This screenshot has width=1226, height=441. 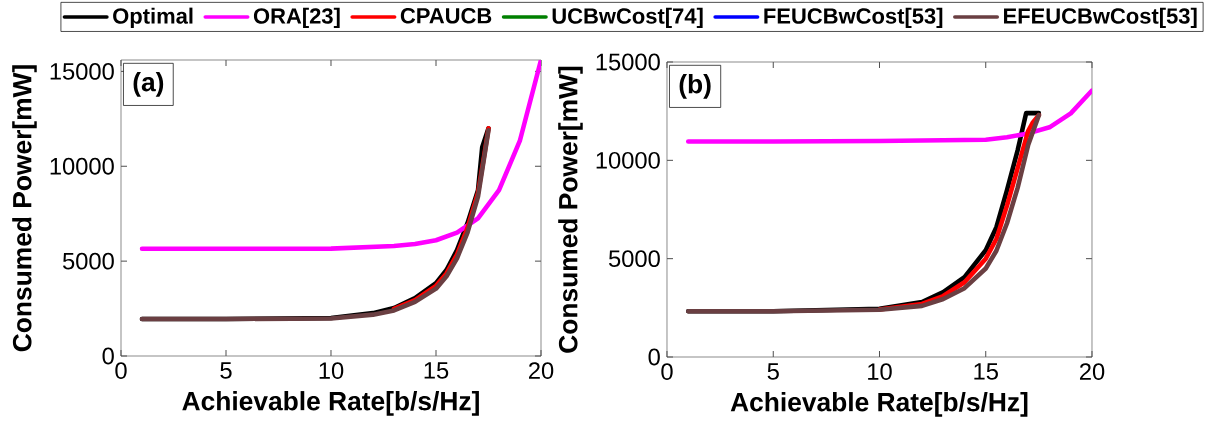 What do you see at coordinates (296, 18) in the screenshot?
I see `legend-label: ORA[23]` at bounding box center [296, 18].